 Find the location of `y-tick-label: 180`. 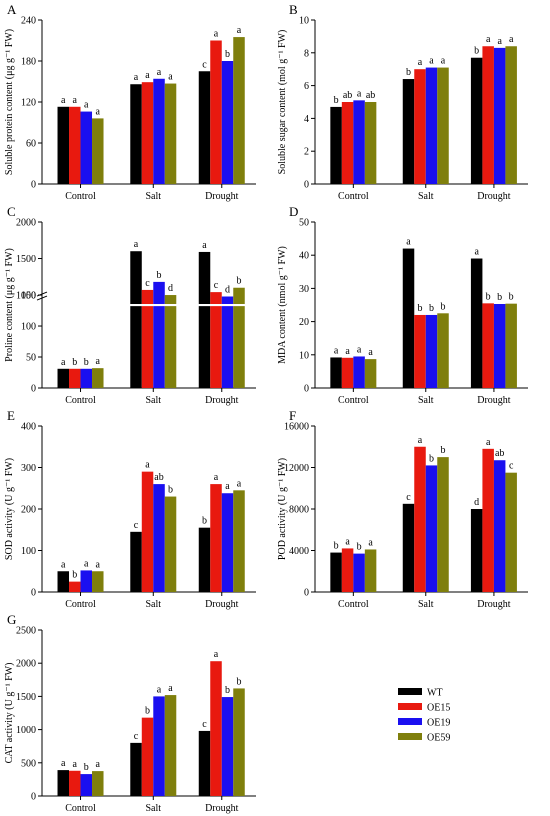

y-tick-label: 180 is located at coordinates (28, 62).